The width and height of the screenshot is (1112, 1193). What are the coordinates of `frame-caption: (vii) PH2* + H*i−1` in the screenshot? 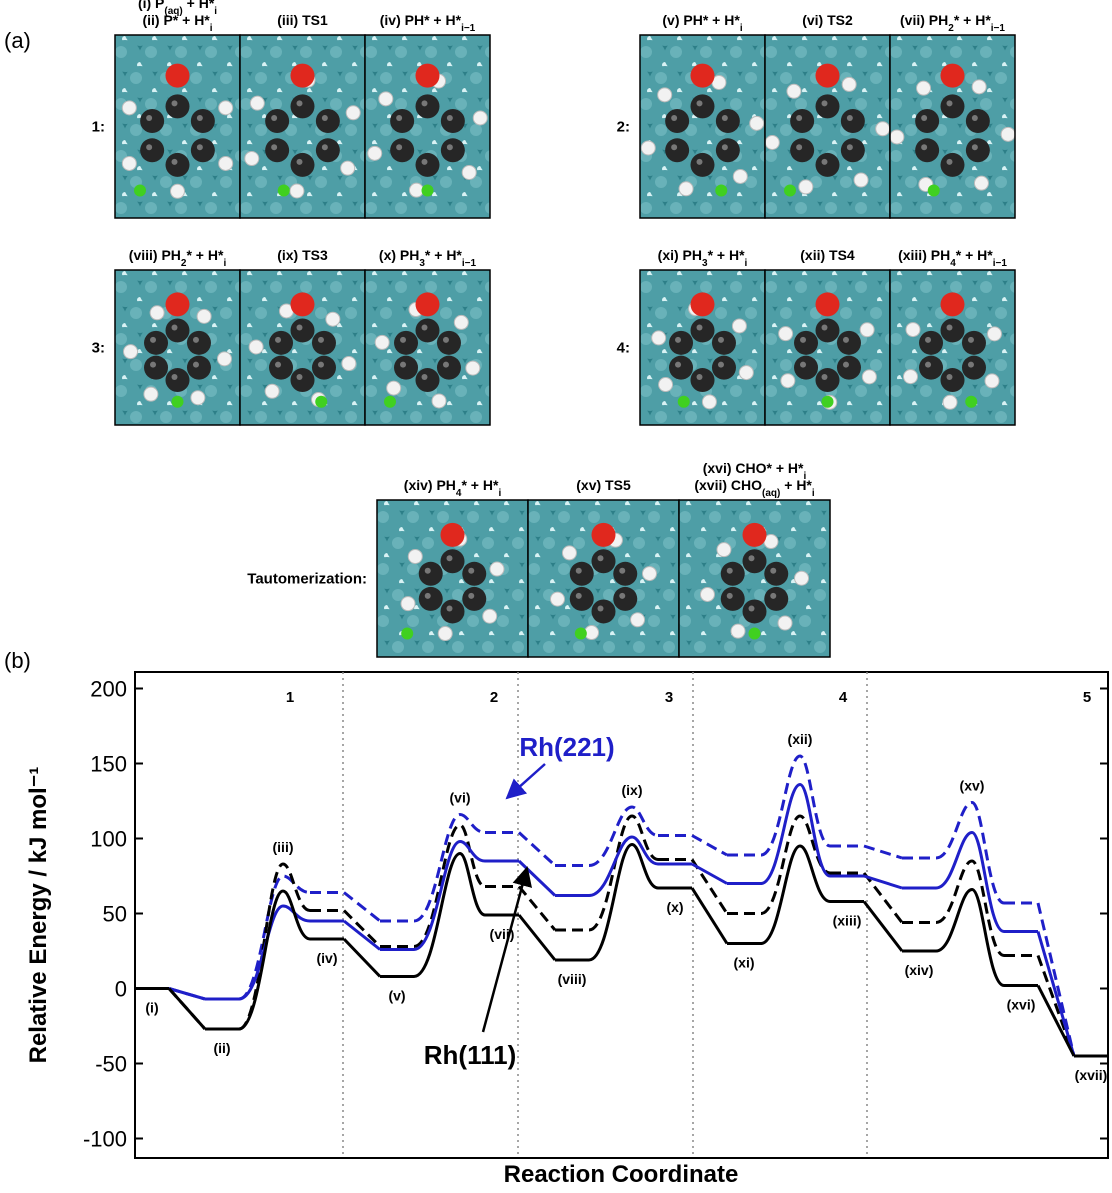 It's located at (952, 23).